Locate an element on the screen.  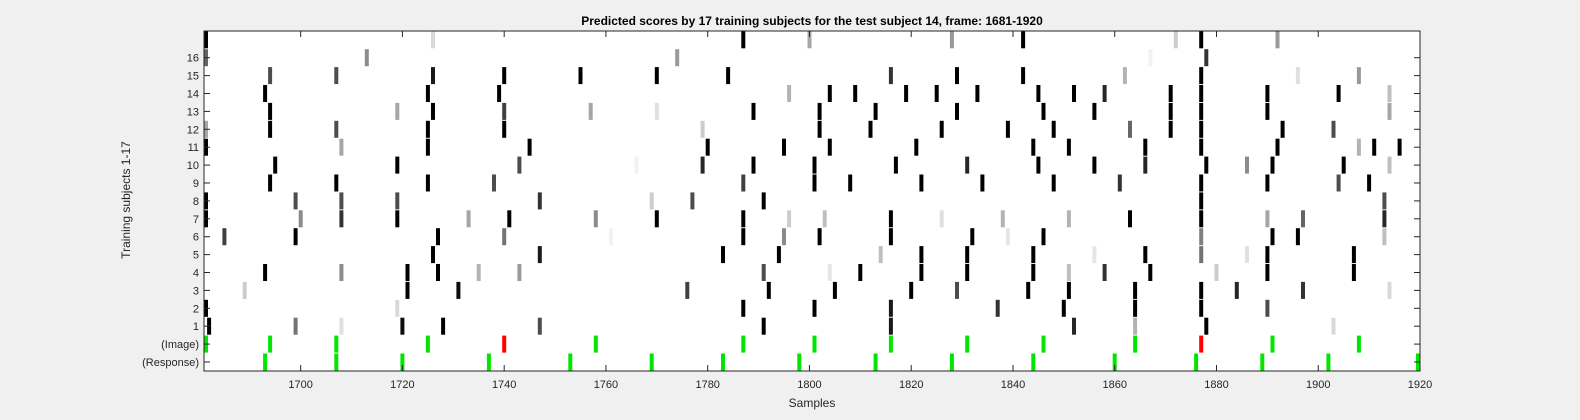
y-tick-label: 9 is located at coordinates (196, 184).